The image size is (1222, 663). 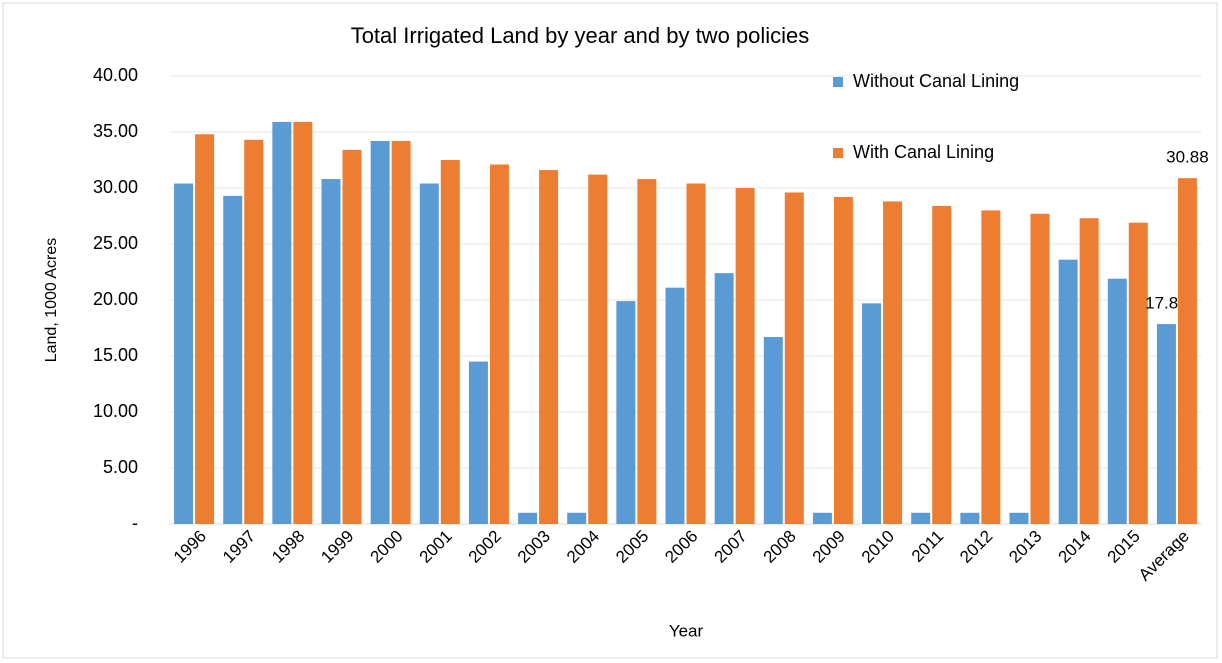 What do you see at coordinates (115, 131) in the screenshot?
I see `y-tick-label: 35.00` at bounding box center [115, 131].